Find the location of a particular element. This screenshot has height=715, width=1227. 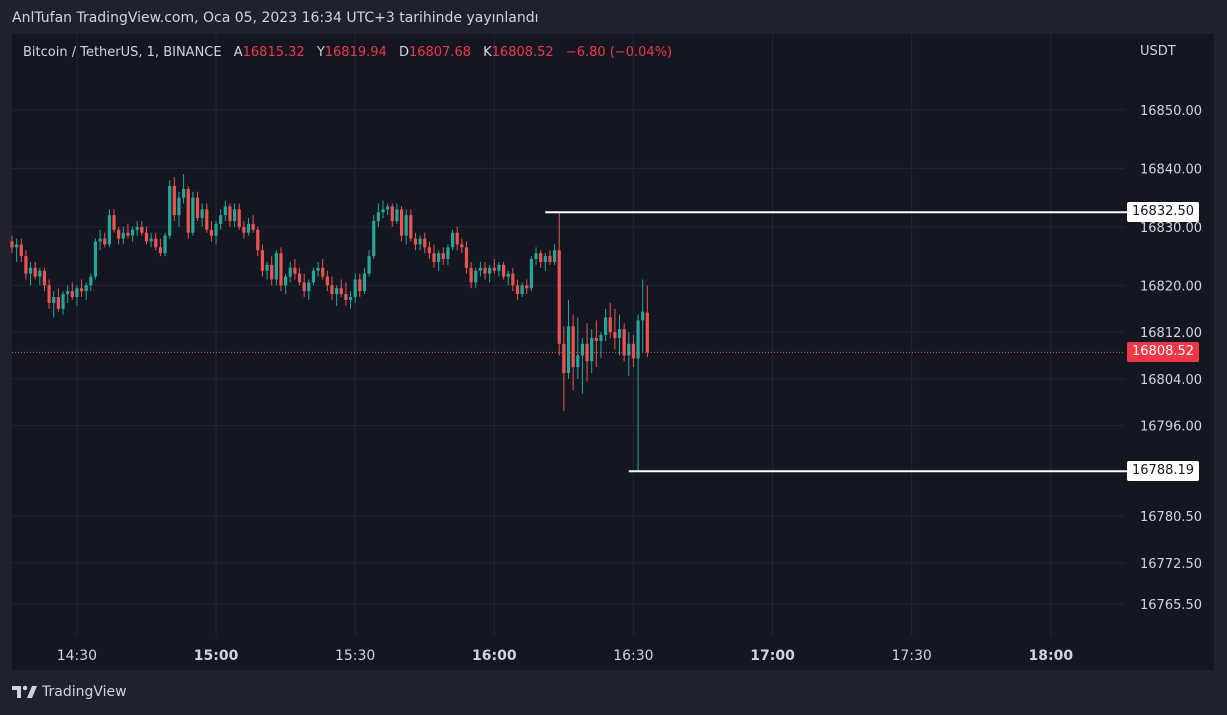

price-tick-label: 16830.00 is located at coordinates (1171, 228).